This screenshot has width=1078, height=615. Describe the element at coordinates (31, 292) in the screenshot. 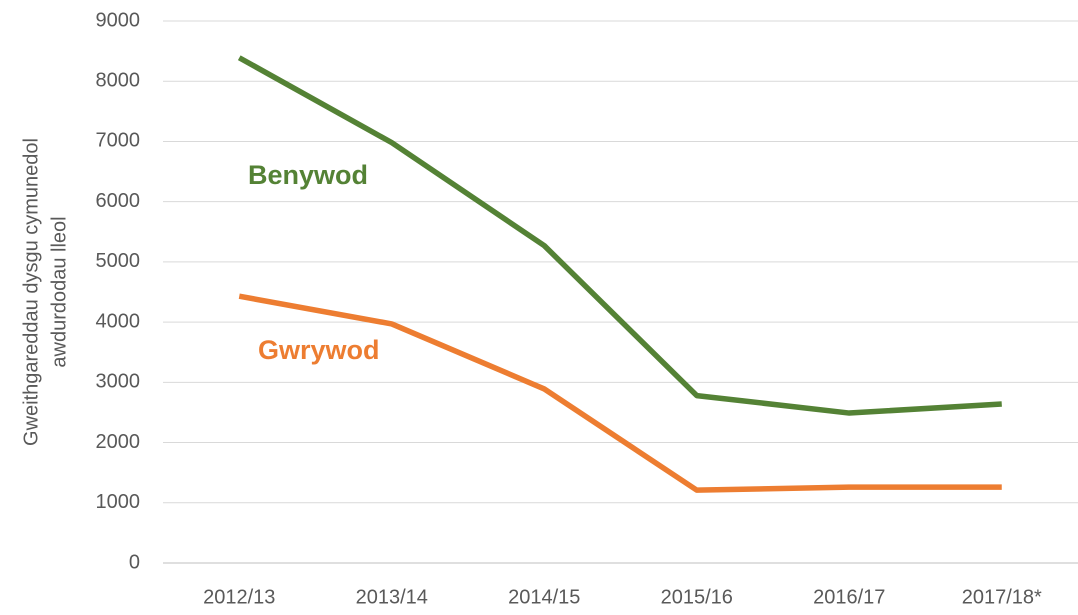

I see `y-axis-label: Gweithgareddau dysgu cymunedol` at that location.